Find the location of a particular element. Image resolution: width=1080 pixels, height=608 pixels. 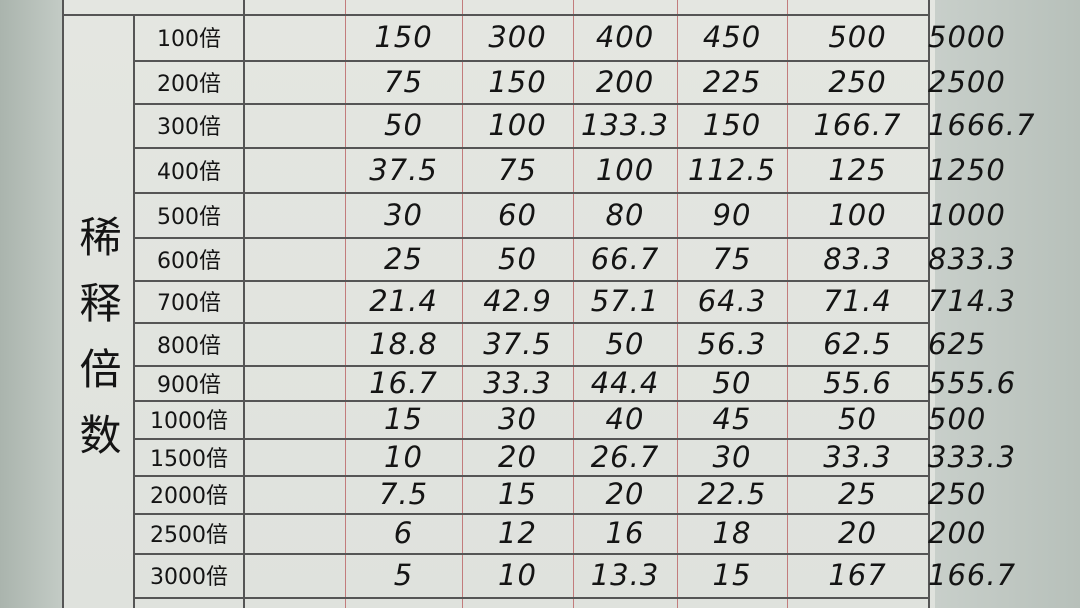

table-cell: 90 is located at coordinates (732, 214).